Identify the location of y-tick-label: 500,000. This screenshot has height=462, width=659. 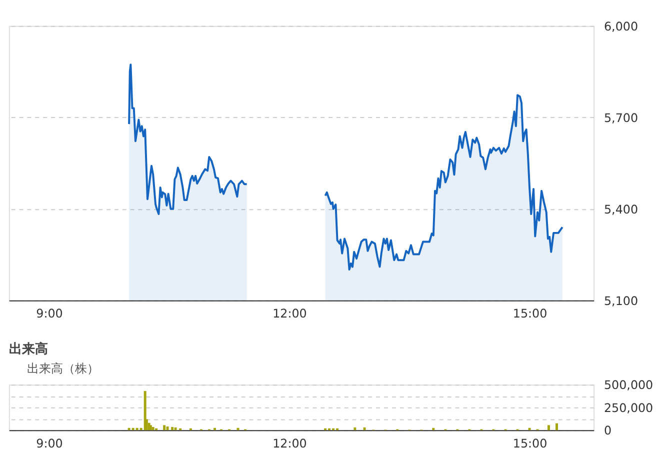
(629, 385).